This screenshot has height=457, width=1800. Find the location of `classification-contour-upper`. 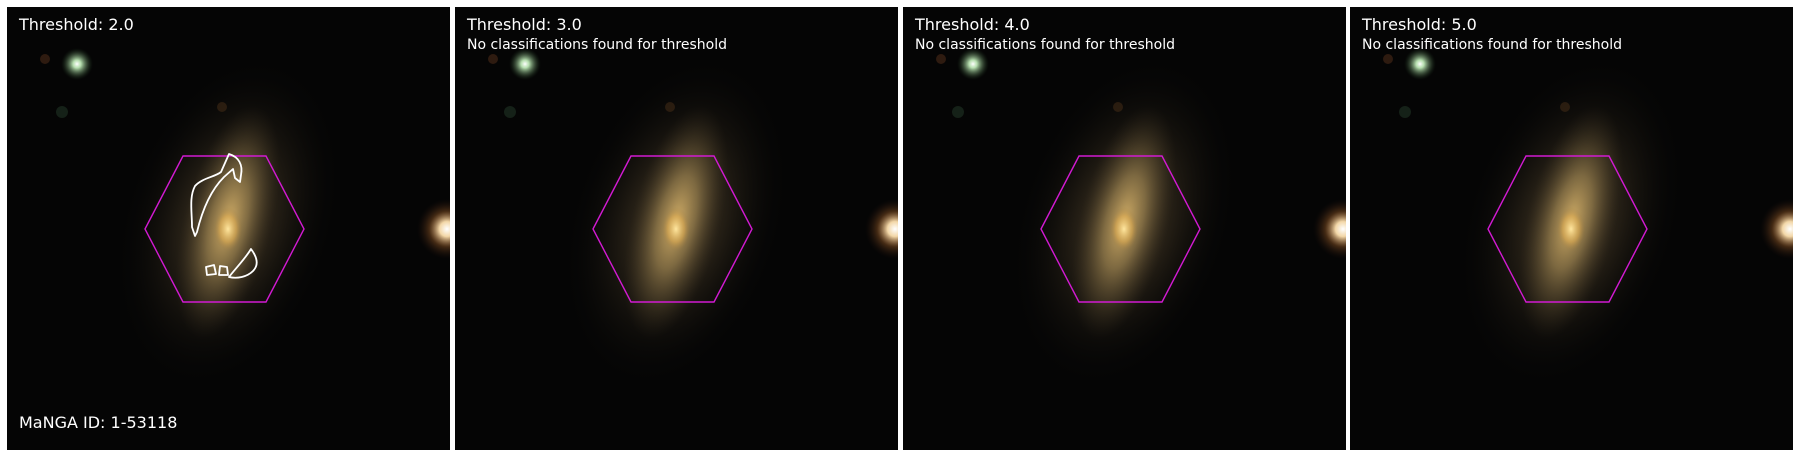

classification-contour-upper is located at coordinates (216, 195).